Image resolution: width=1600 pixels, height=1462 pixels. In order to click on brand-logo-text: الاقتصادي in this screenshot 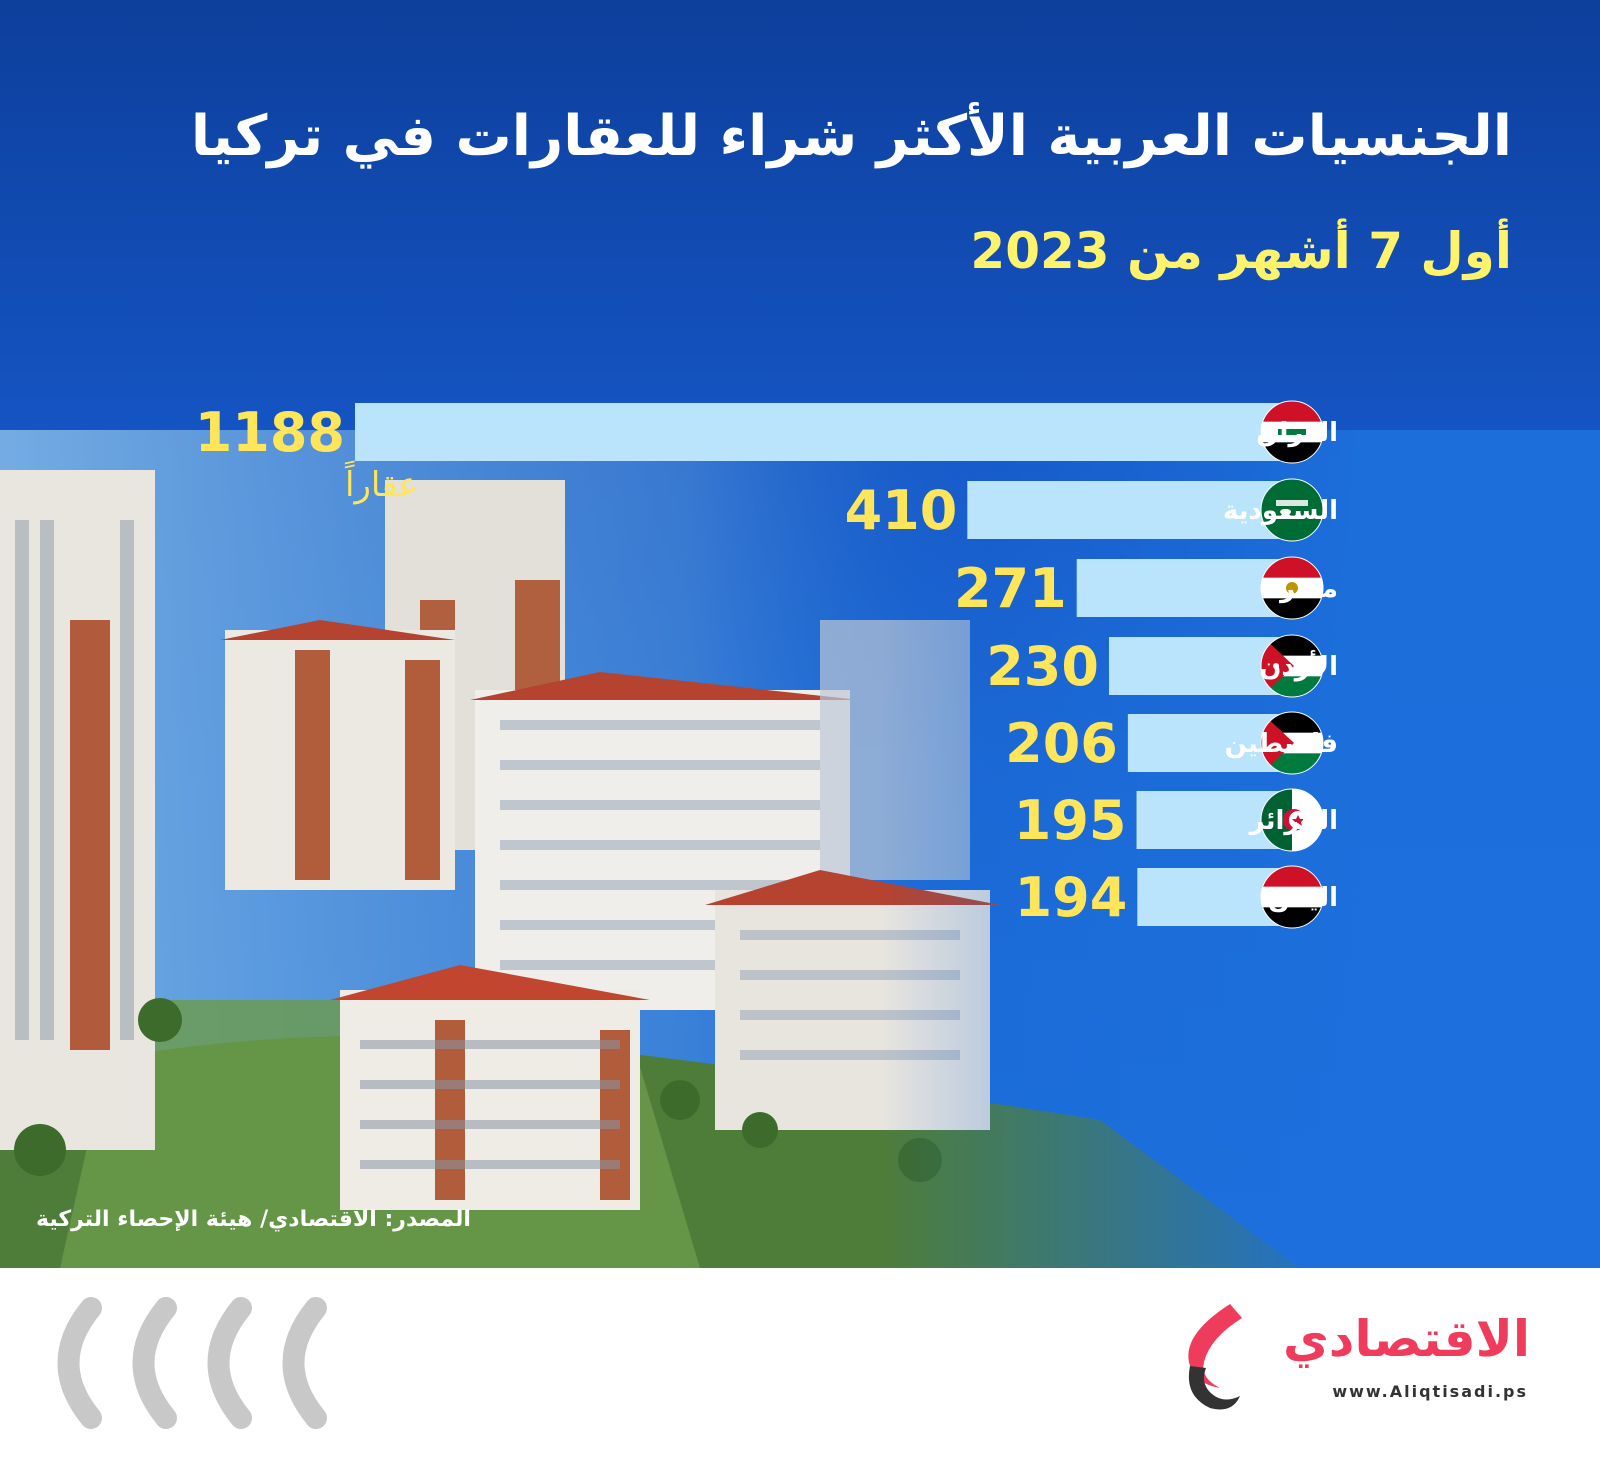, I will do `click(1406, 1339)`.